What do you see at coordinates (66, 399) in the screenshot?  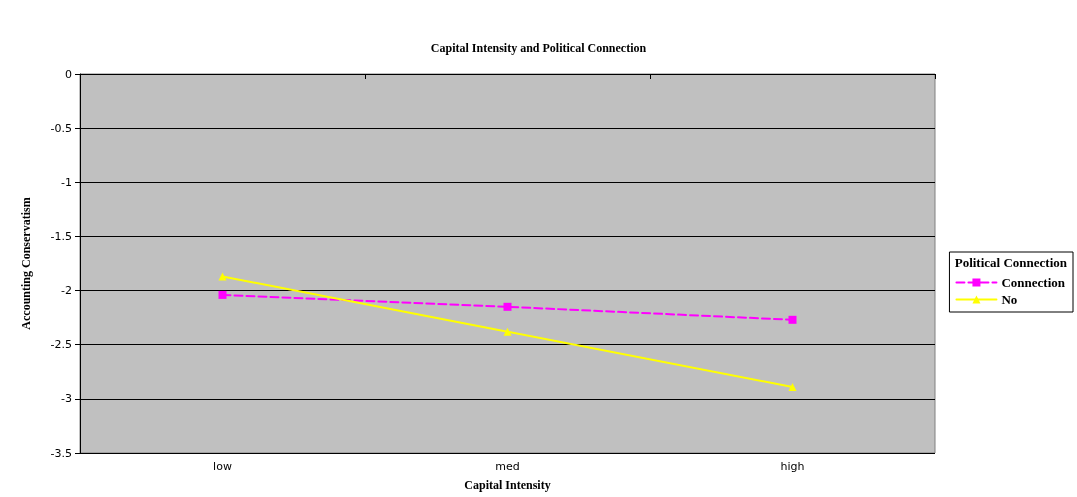 I see `y-tick-label: -3` at bounding box center [66, 399].